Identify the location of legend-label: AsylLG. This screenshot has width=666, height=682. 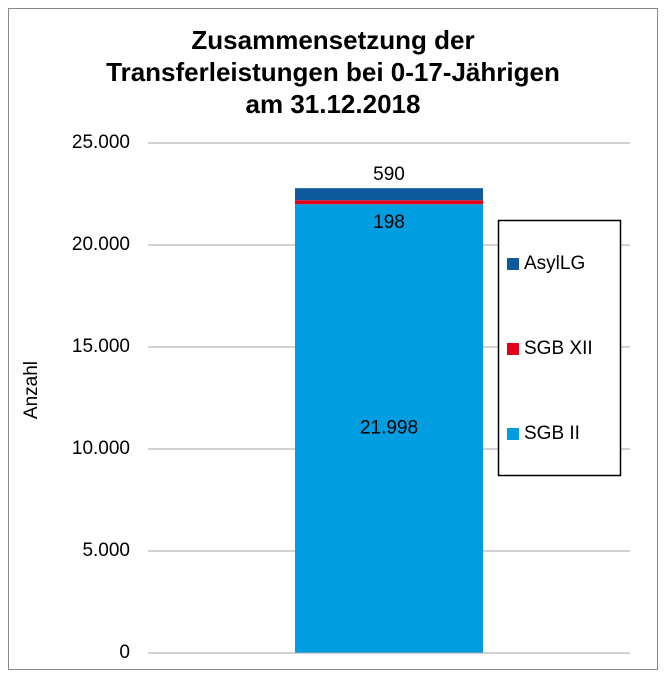
(554, 263).